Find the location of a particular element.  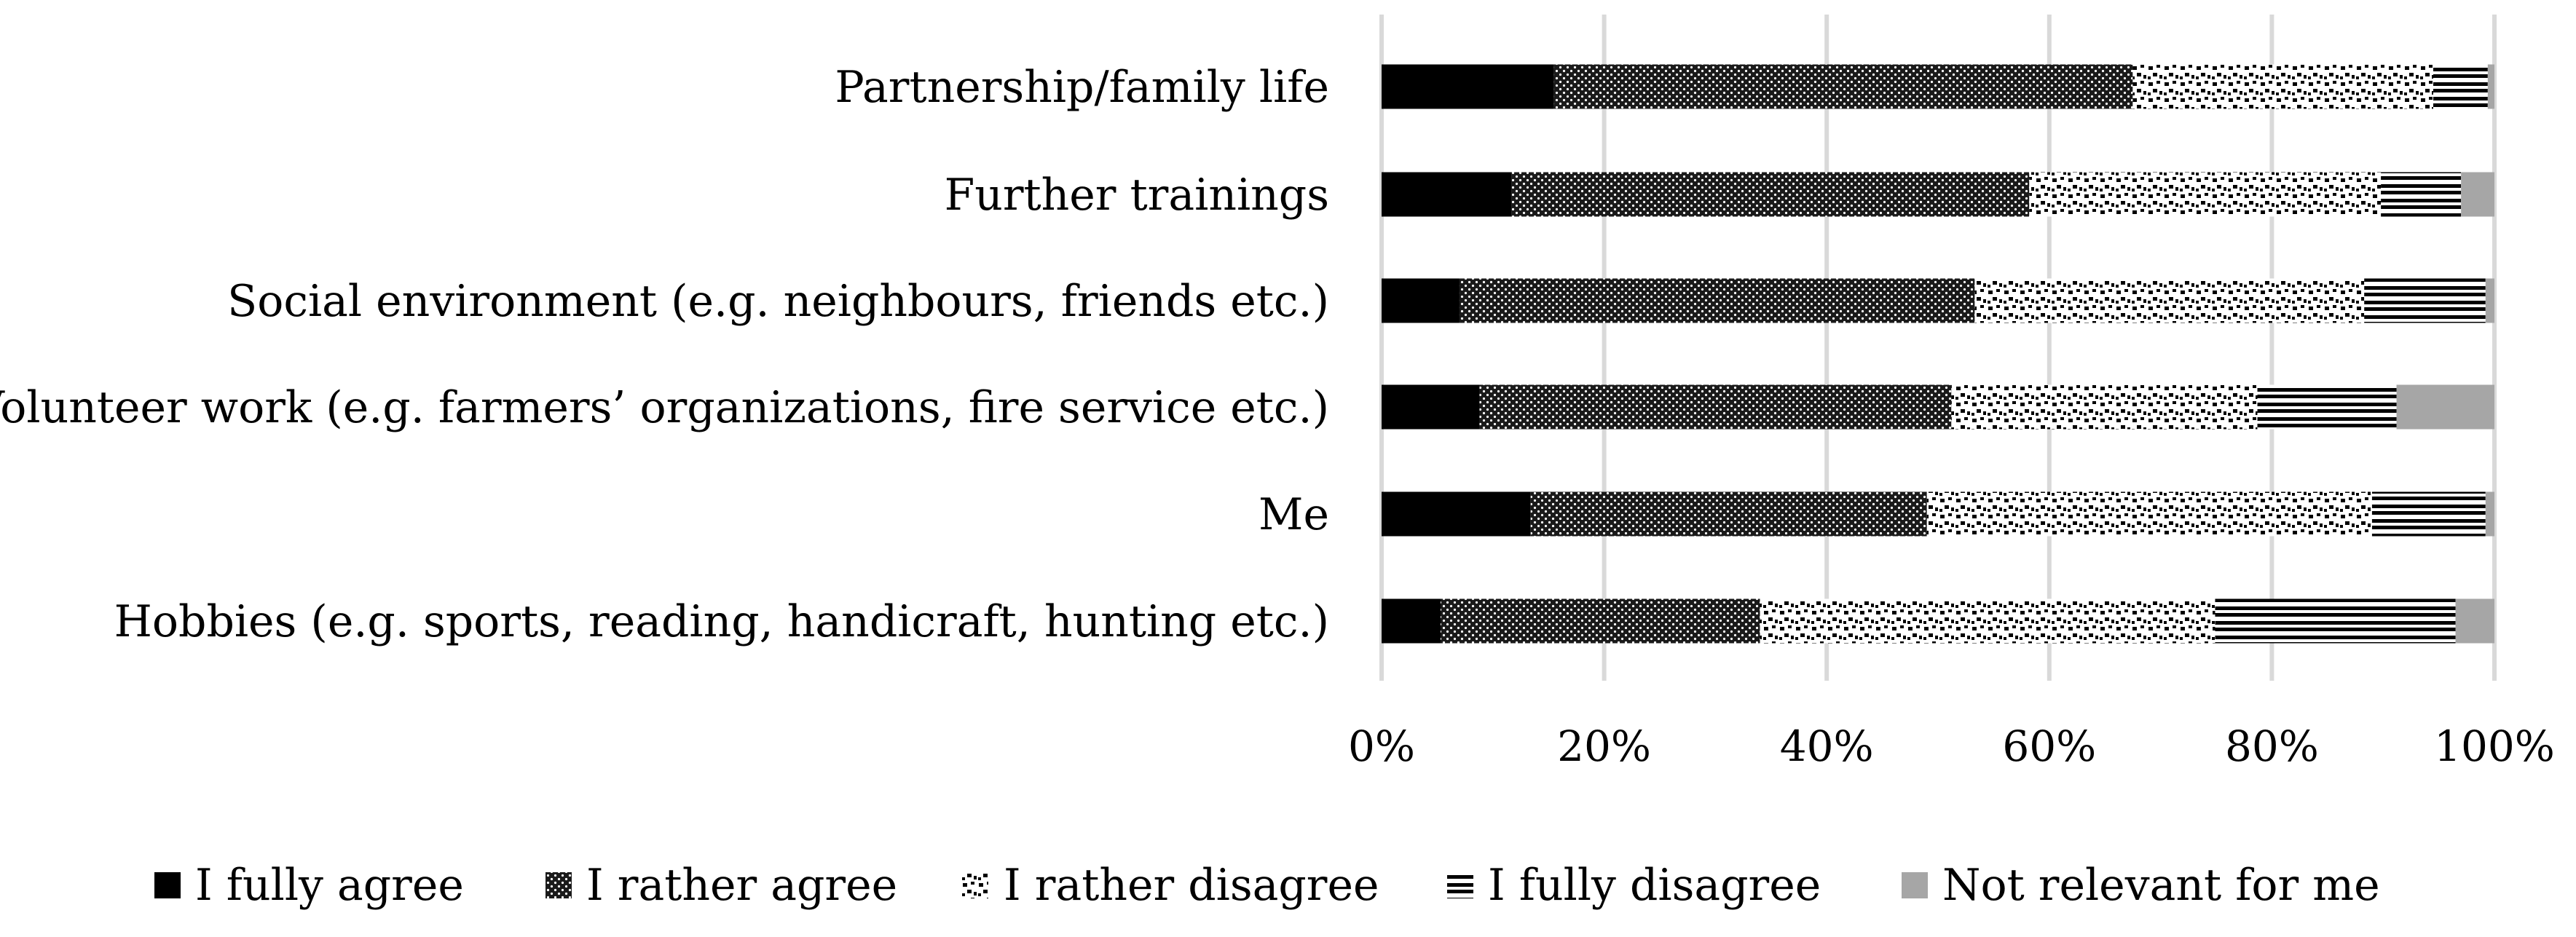

bar-segment-row3-series4 is located at coordinates (2445, 407).